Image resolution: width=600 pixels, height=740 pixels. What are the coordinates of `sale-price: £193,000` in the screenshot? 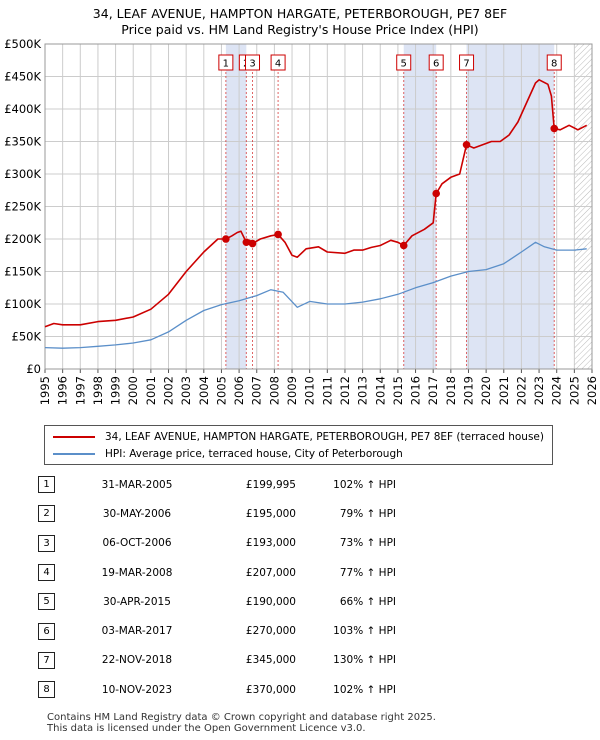 It's located at (270, 543).